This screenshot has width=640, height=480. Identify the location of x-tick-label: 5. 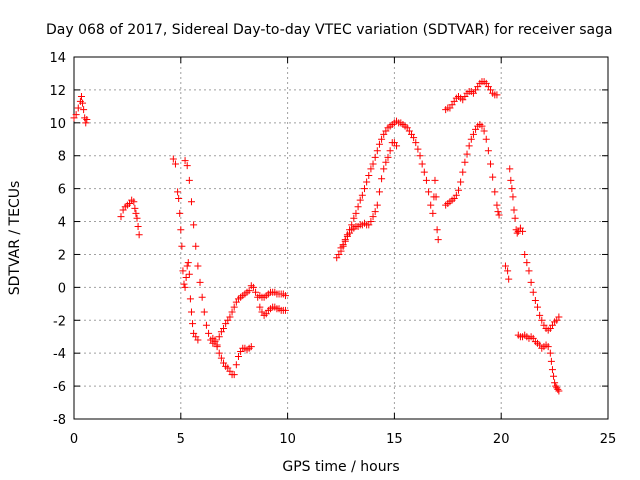
(181, 439).